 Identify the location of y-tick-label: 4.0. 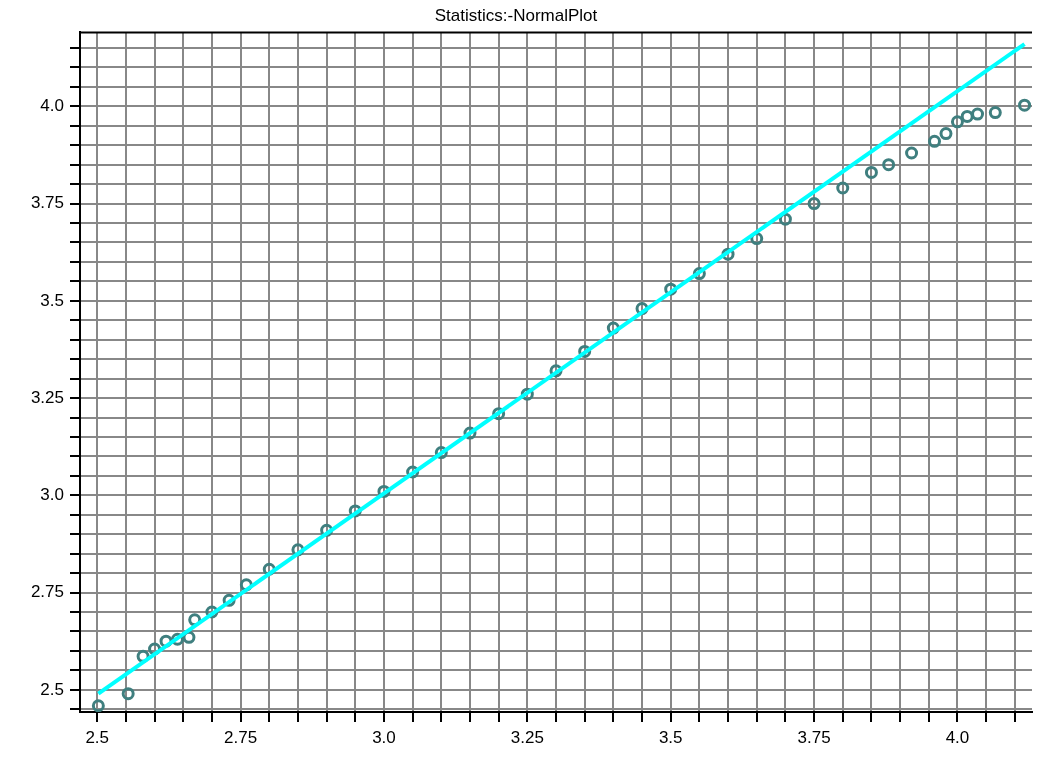
(52, 105).